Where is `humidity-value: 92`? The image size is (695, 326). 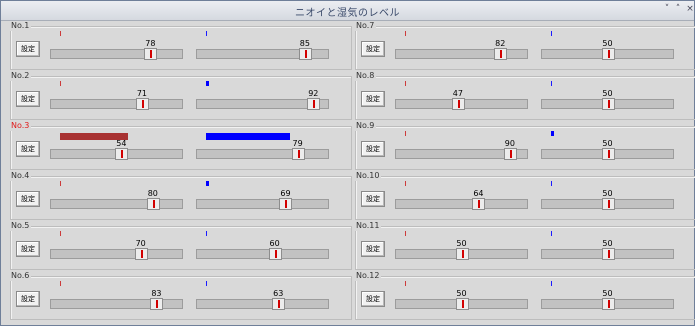 humidity-value: 92 is located at coordinates (313, 93).